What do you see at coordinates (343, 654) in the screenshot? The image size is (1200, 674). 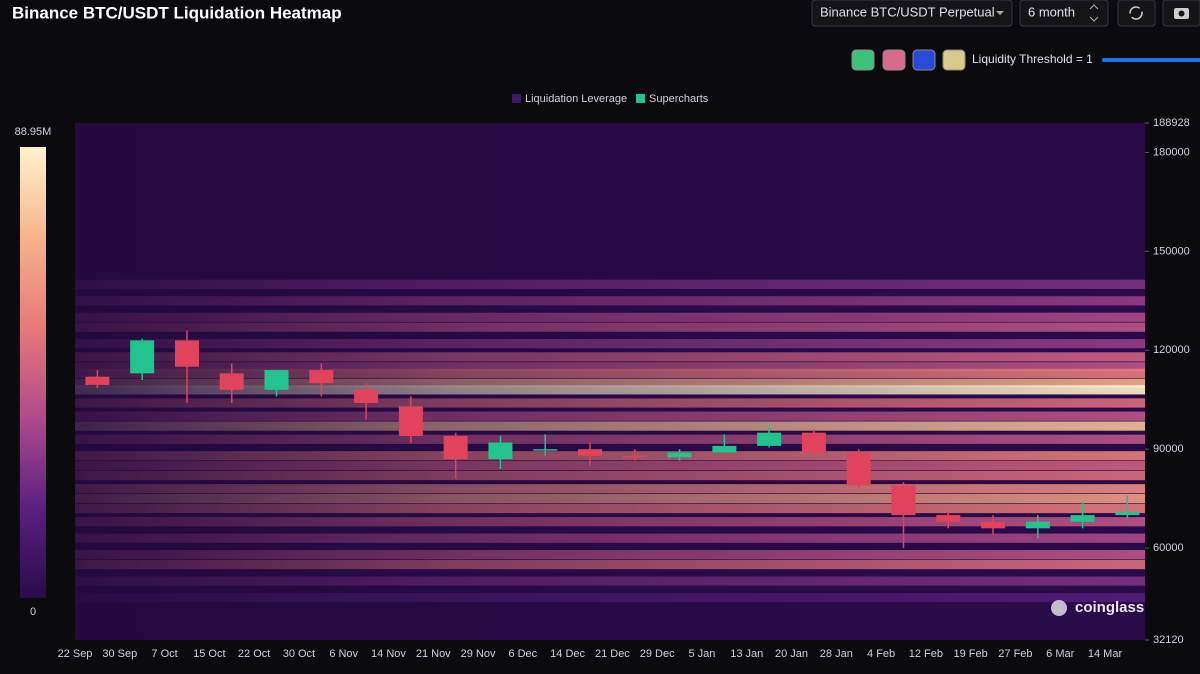 I see `x-tick-label: 6 Nov` at bounding box center [343, 654].